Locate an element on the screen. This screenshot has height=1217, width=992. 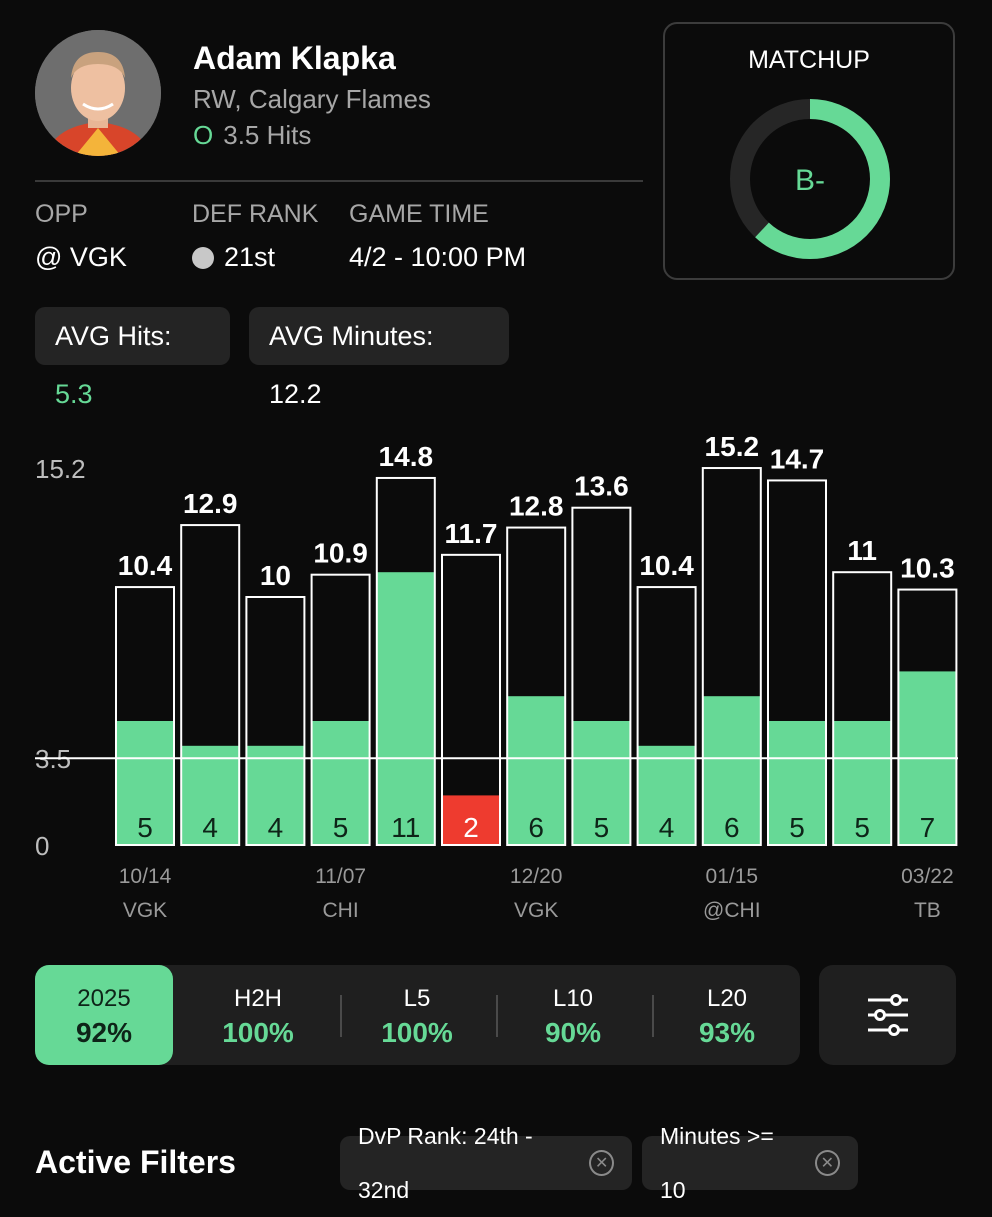
x-date-label: 03/22 is located at coordinates (927, 876).